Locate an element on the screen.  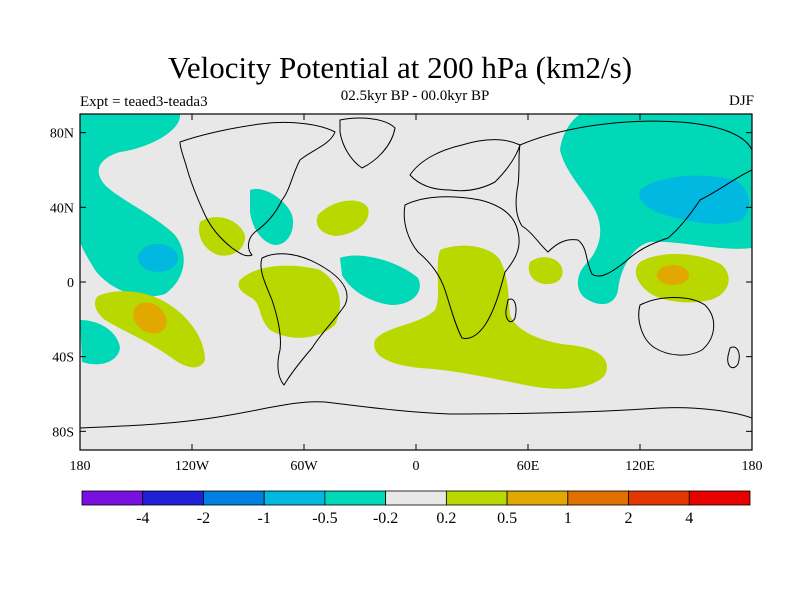
positive-region-mexico is located at coordinates (222, 236).